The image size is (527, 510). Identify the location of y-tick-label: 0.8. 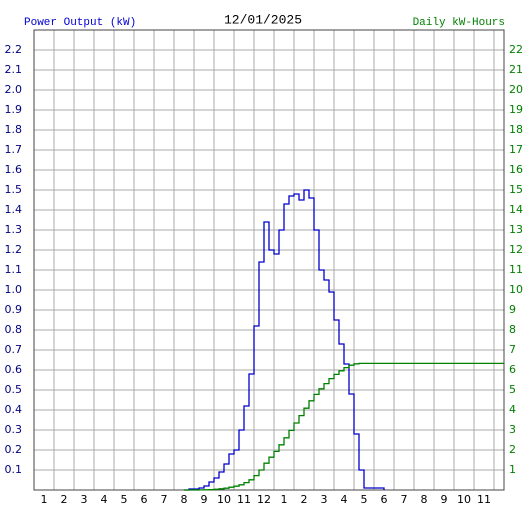
(14, 329).